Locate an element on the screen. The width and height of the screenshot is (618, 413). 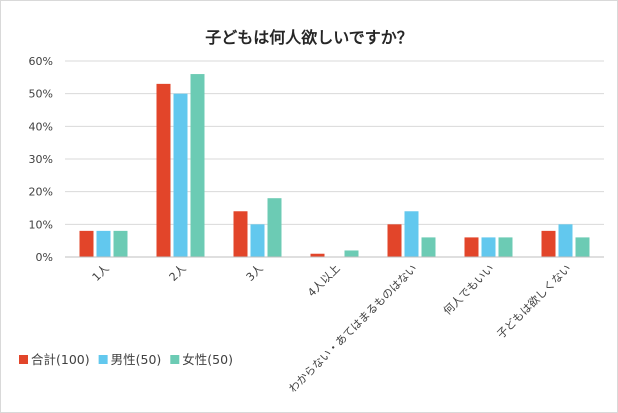
y-tick-label: 60% is located at coordinates (41, 61).